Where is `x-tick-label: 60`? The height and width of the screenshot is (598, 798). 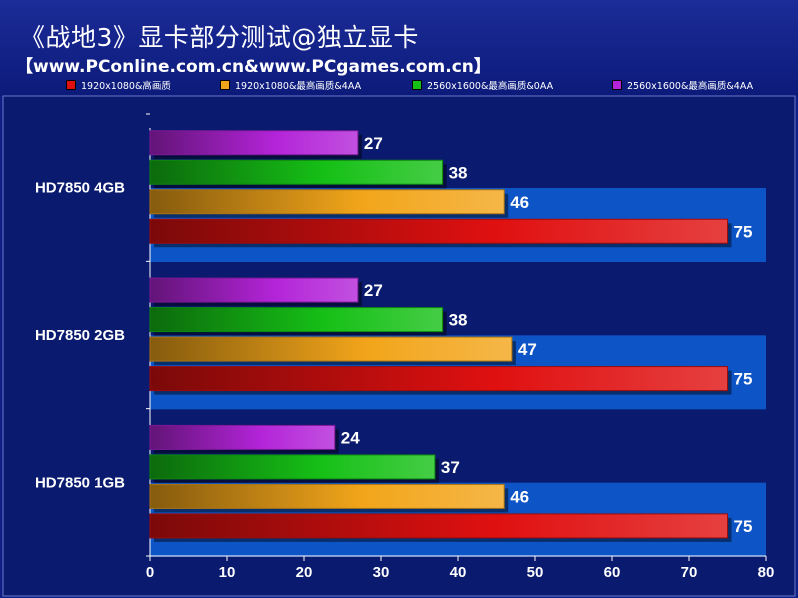 x-tick-label: 60 is located at coordinates (612, 572).